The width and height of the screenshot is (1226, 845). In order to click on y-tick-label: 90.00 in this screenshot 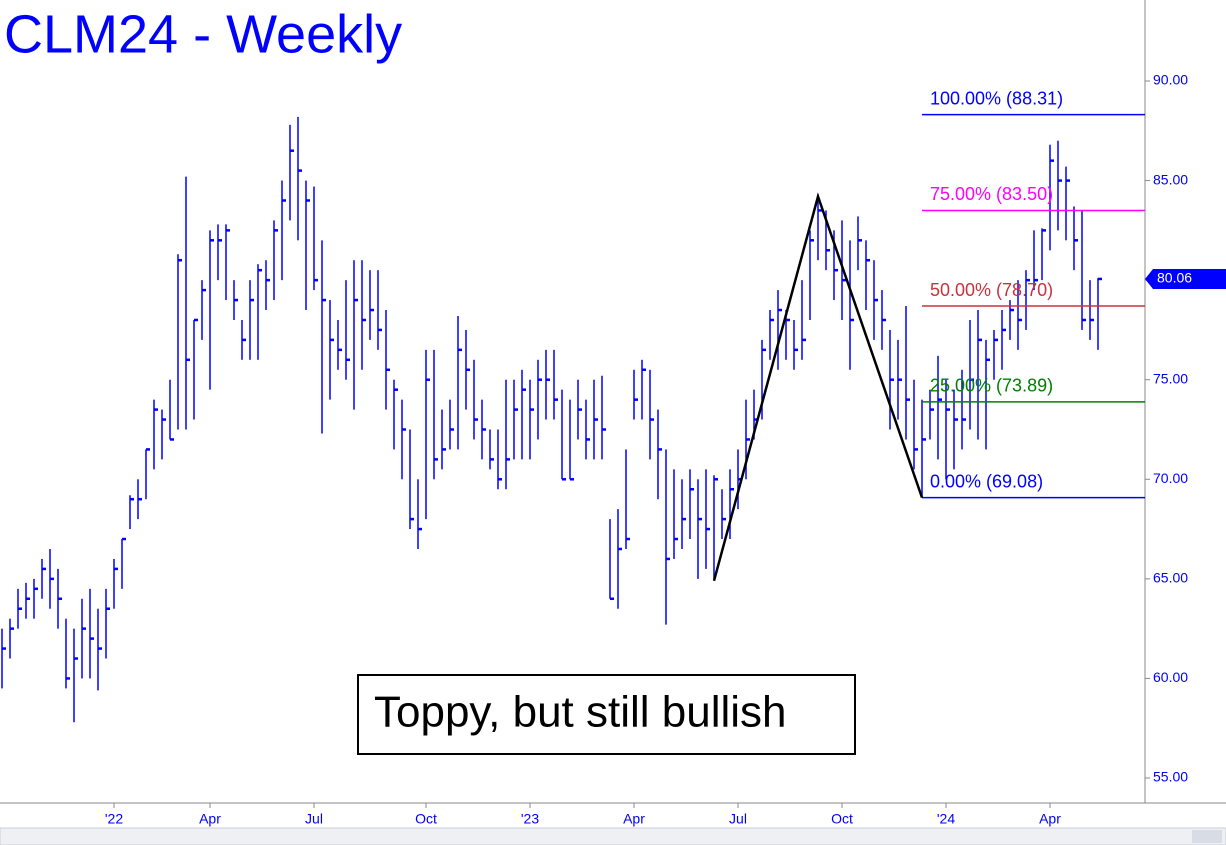, I will do `click(1170, 80)`.